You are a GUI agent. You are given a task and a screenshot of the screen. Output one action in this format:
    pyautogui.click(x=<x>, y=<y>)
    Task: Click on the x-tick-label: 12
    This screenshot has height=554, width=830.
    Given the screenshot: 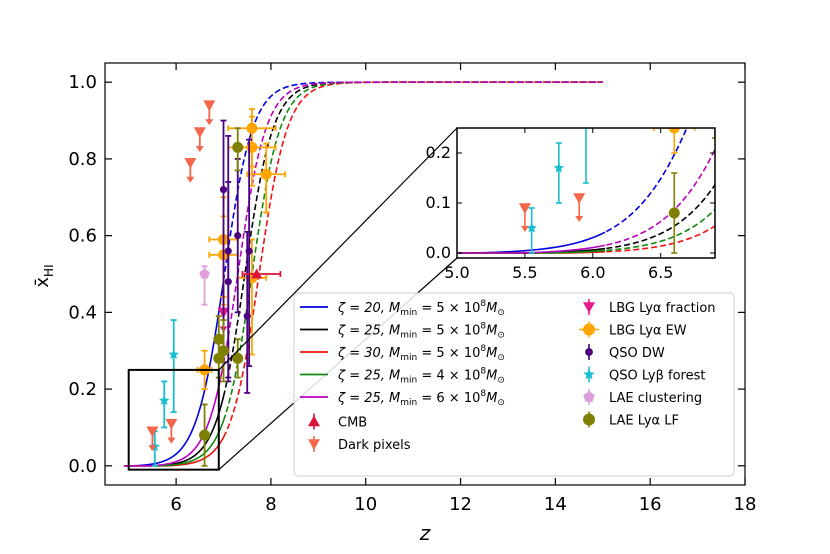 What is the action you would take?
    pyautogui.click(x=460, y=504)
    